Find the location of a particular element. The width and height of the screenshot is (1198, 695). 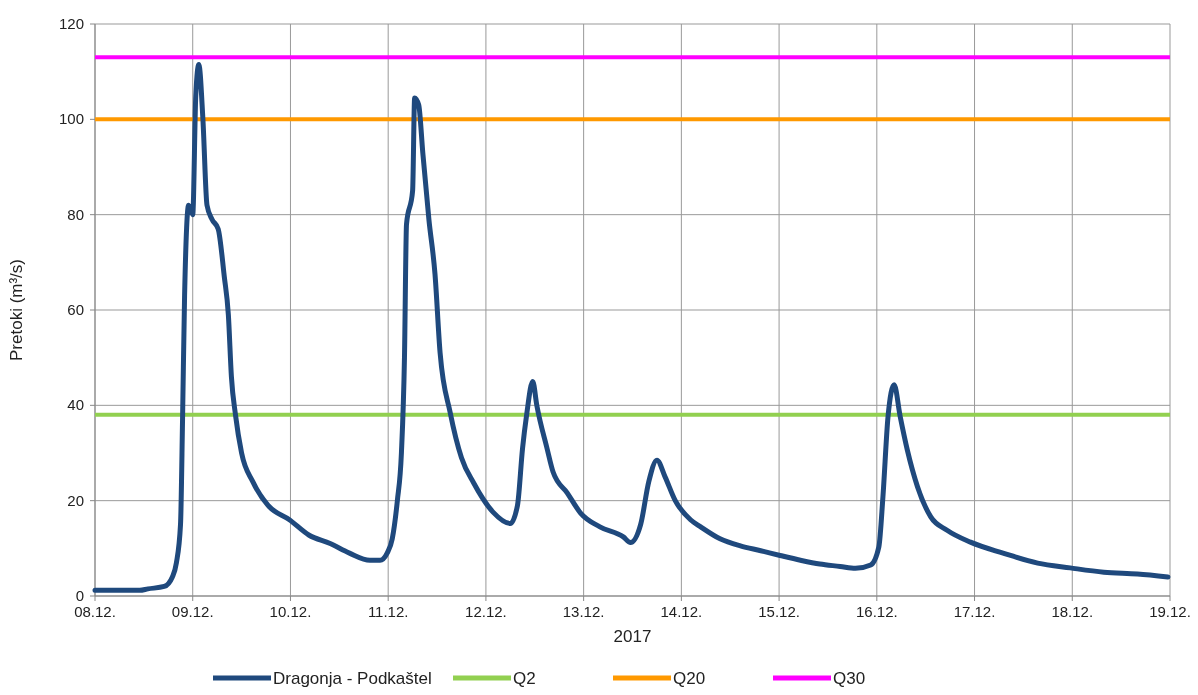

x-tick-label: 14.12. is located at coordinates (681, 611).